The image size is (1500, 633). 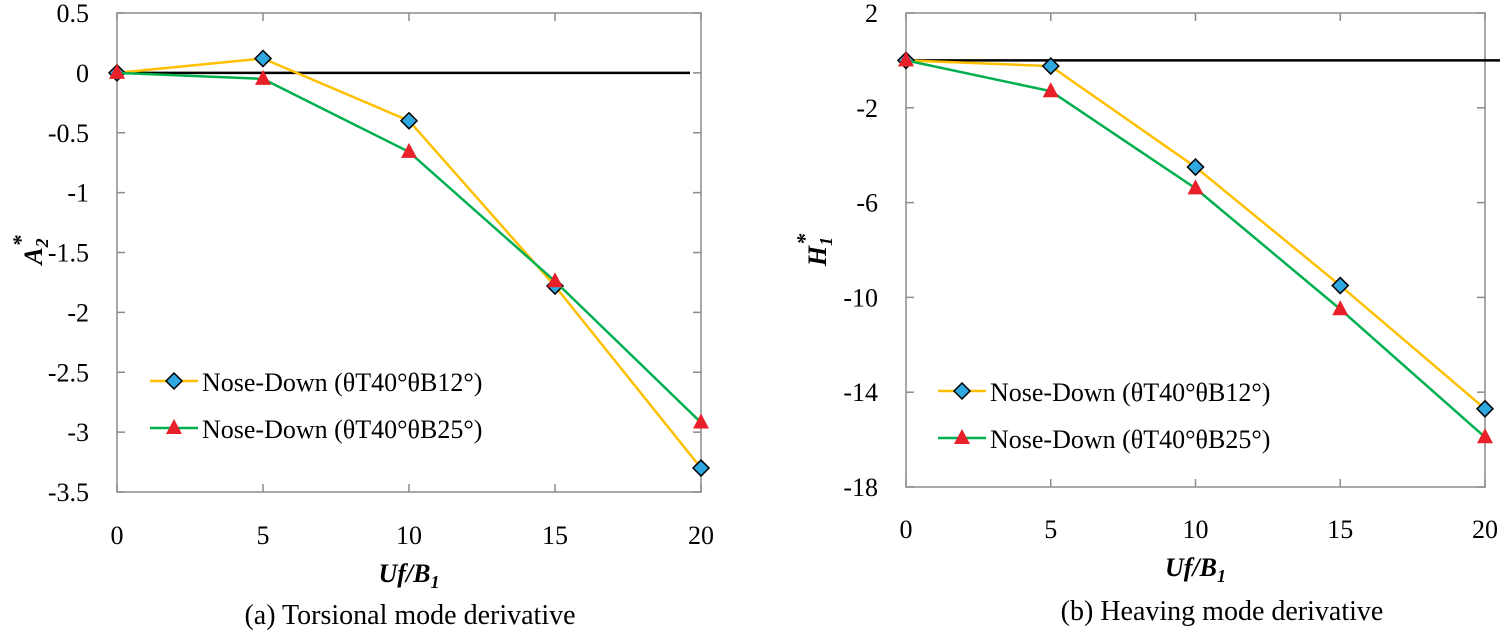 I want to click on y-tick-label: -3, so click(x=78, y=432).